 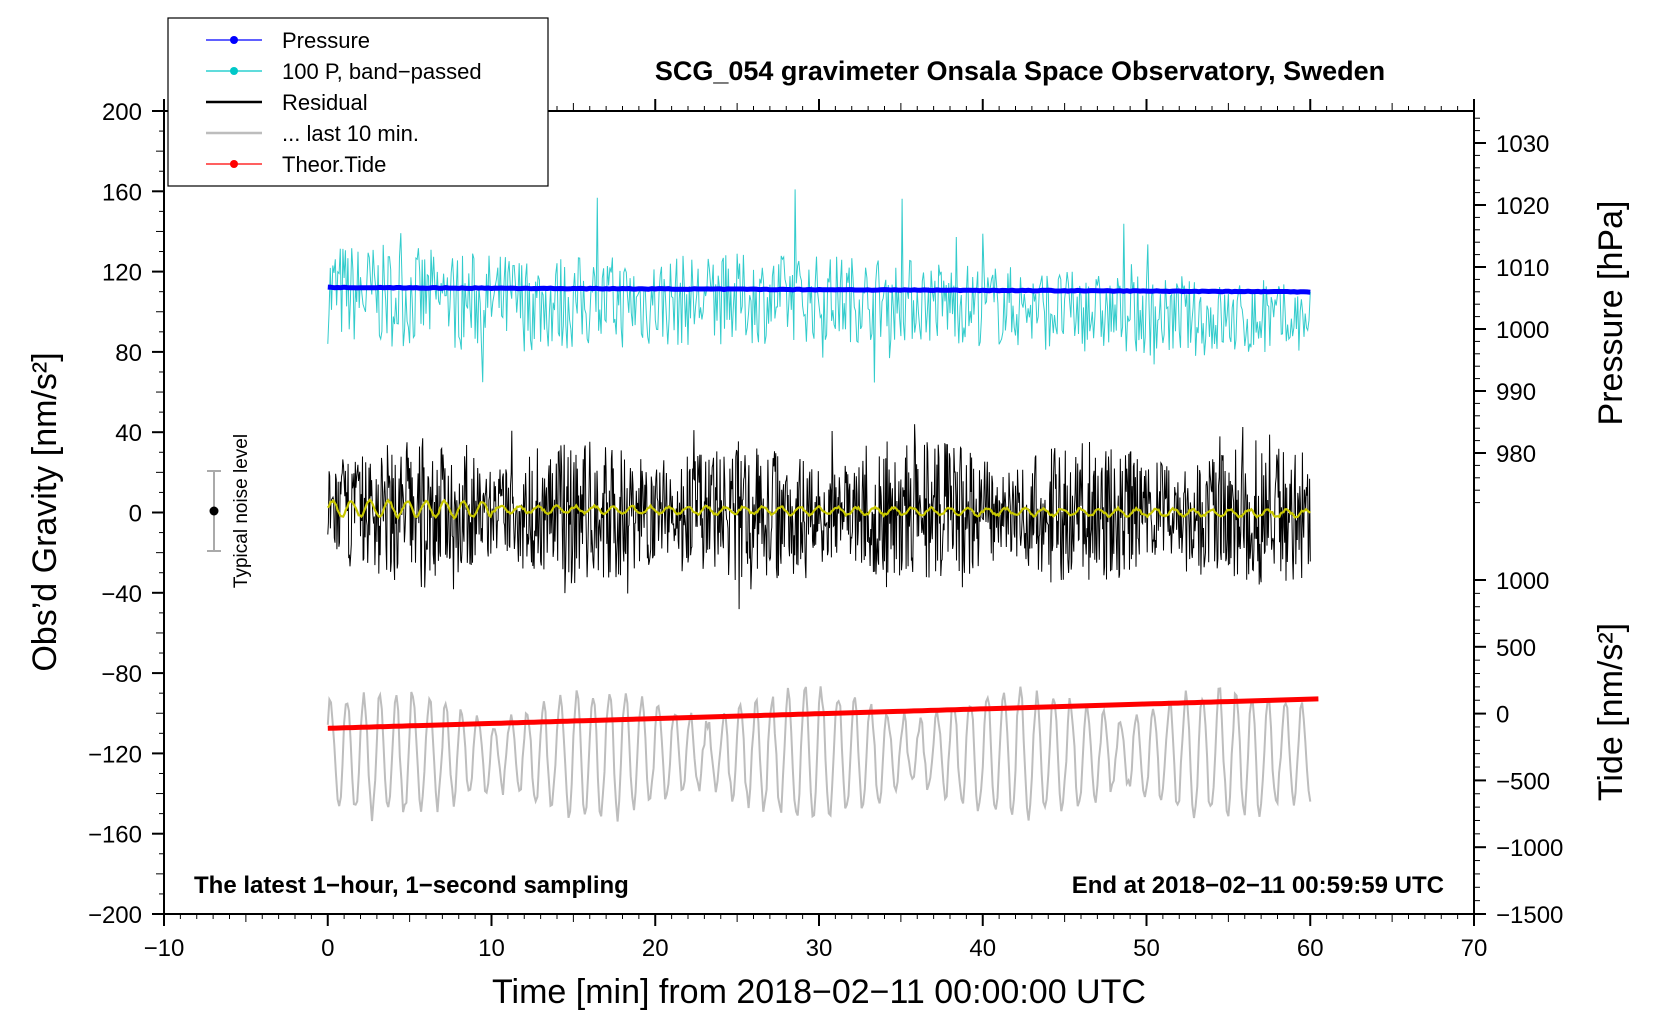 I want to click on pressure-tick-label: 980, so click(x=1516, y=454).